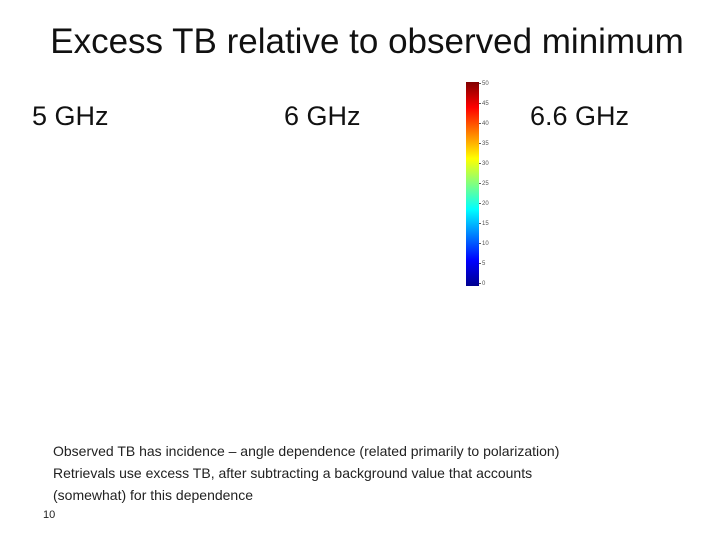 The height and width of the screenshot is (540, 720). What do you see at coordinates (482, 284) in the screenshot?
I see `colorbar-tick-label: 0` at bounding box center [482, 284].